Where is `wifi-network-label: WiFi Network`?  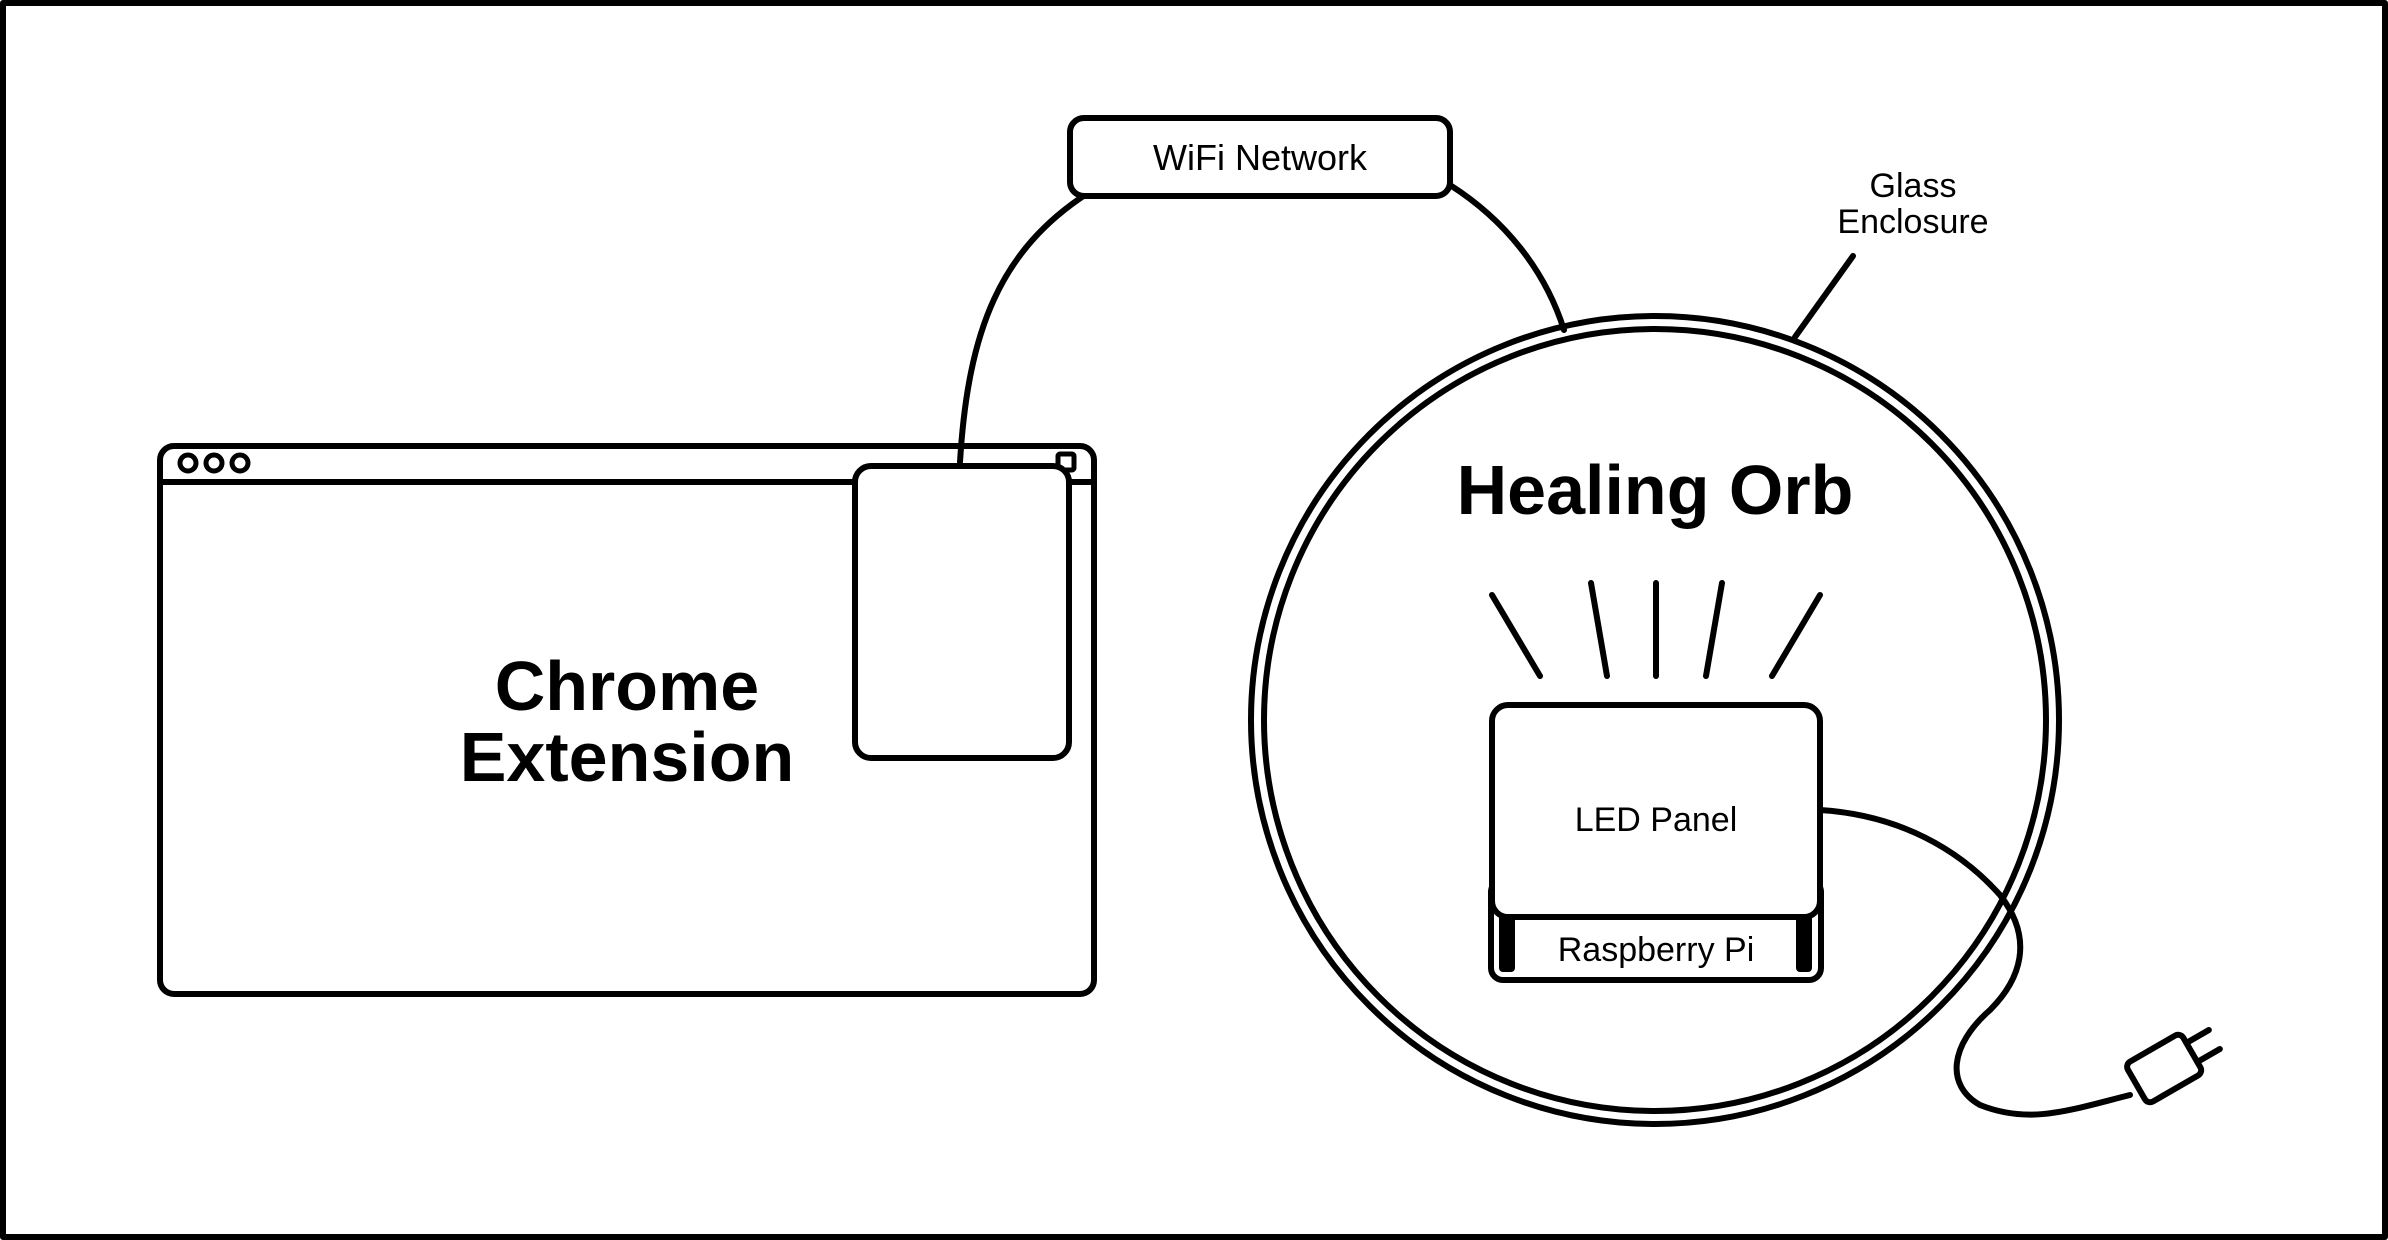 wifi-network-label: WiFi Network is located at coordinates (1260, 157).